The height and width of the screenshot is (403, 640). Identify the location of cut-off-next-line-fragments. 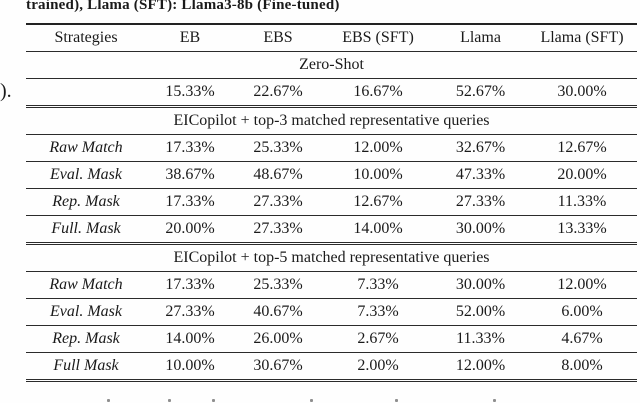
(320, 400).